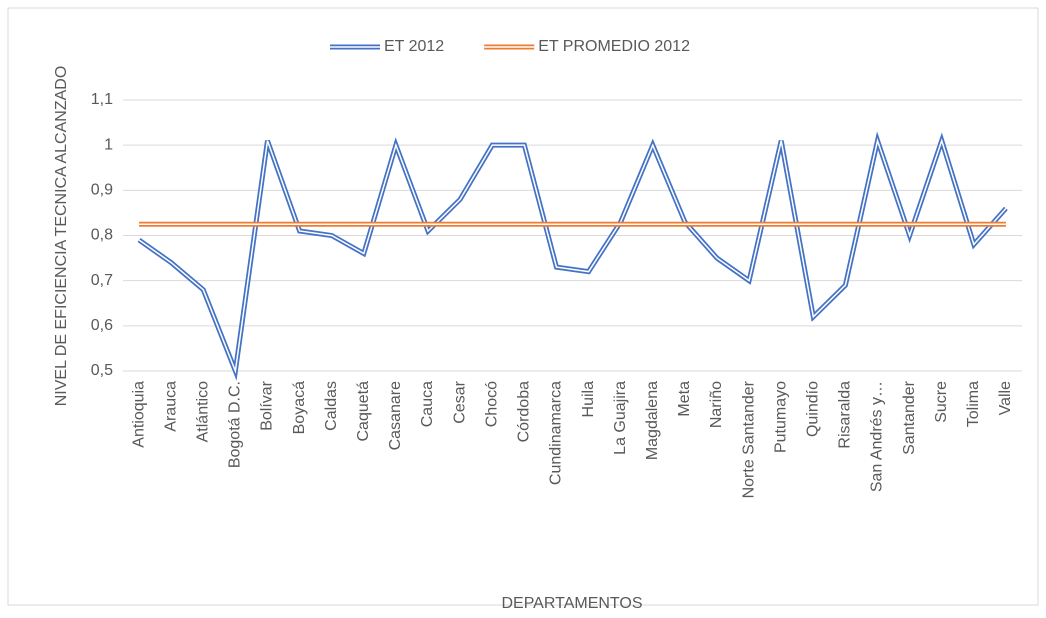 The height and width of the screenshot is (618, 1046). I want to click on x-tick-label: Casanare, so click(395, 415).